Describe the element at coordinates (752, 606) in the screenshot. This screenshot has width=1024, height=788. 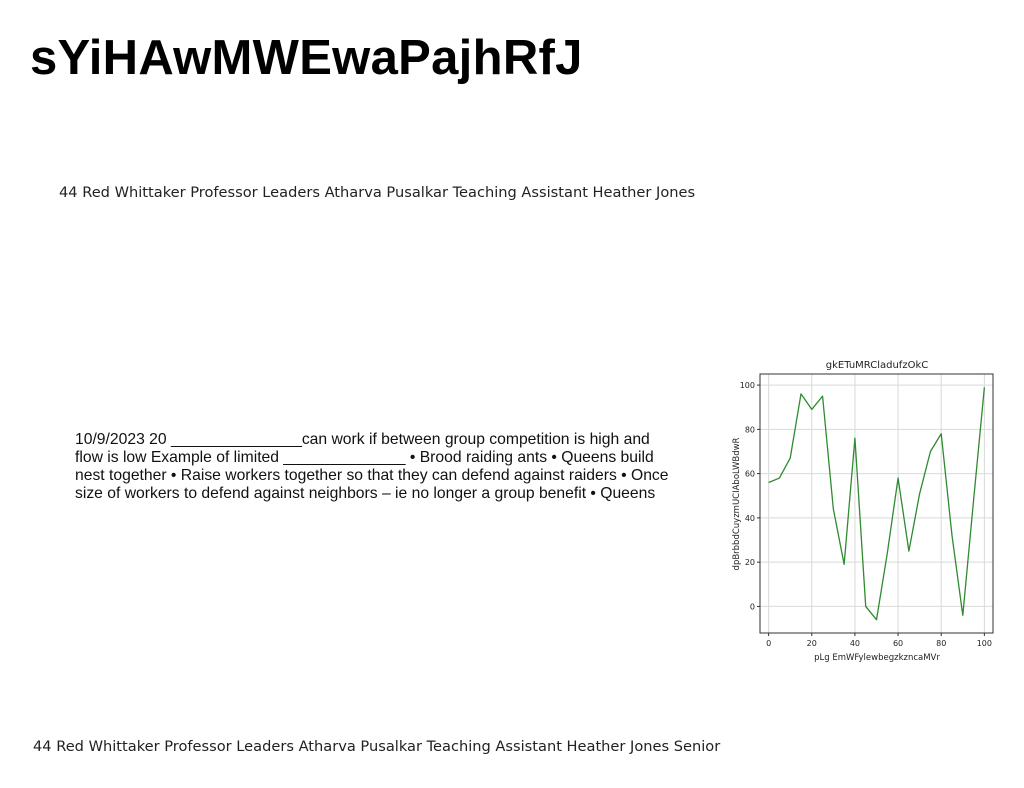
I see `y-tick-label: 0` at that location.